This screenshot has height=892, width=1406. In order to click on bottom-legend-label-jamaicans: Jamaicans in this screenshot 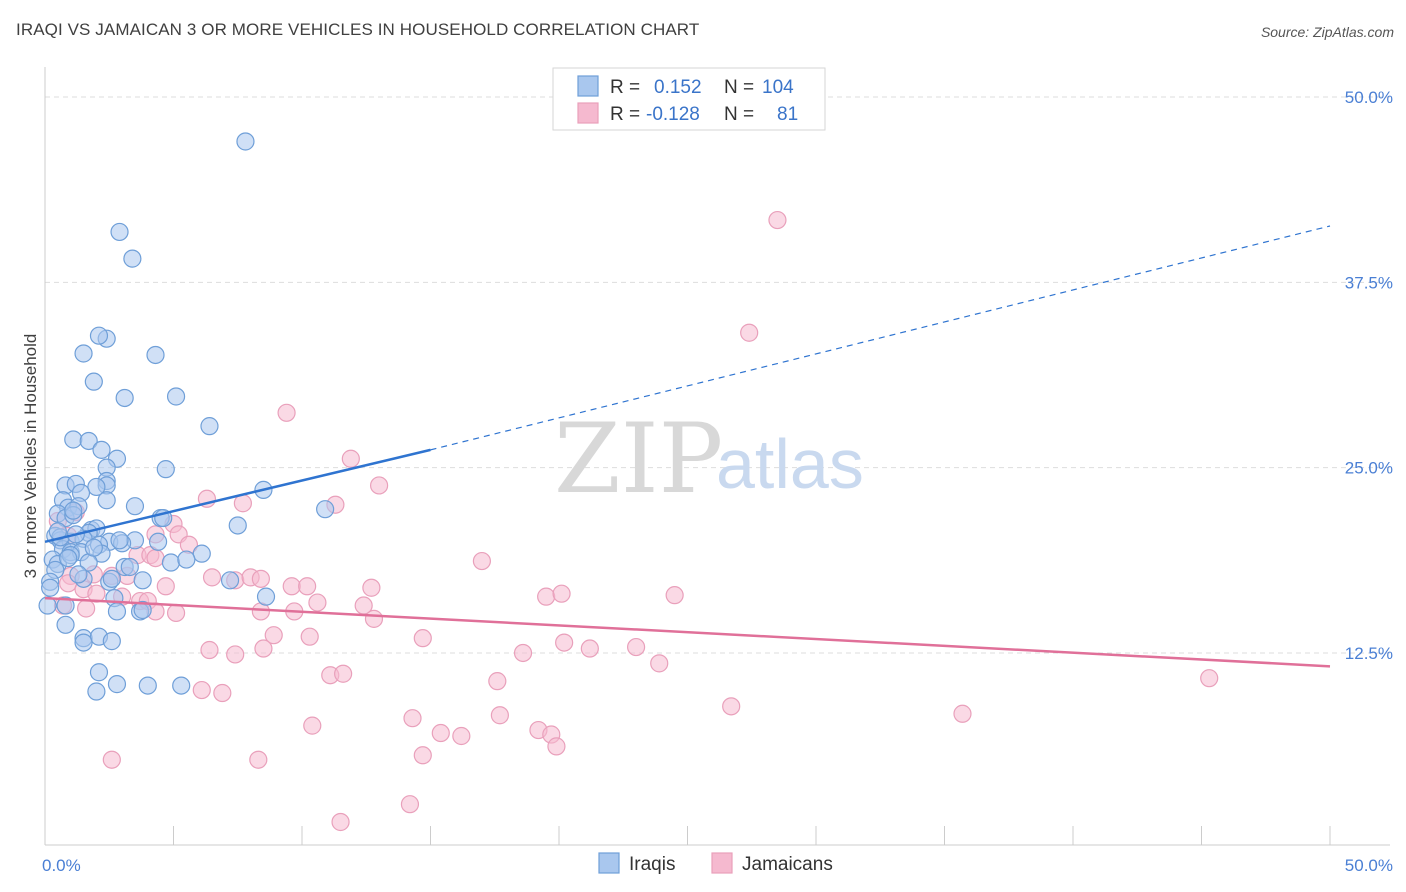, I will do `click(787, 864)`.